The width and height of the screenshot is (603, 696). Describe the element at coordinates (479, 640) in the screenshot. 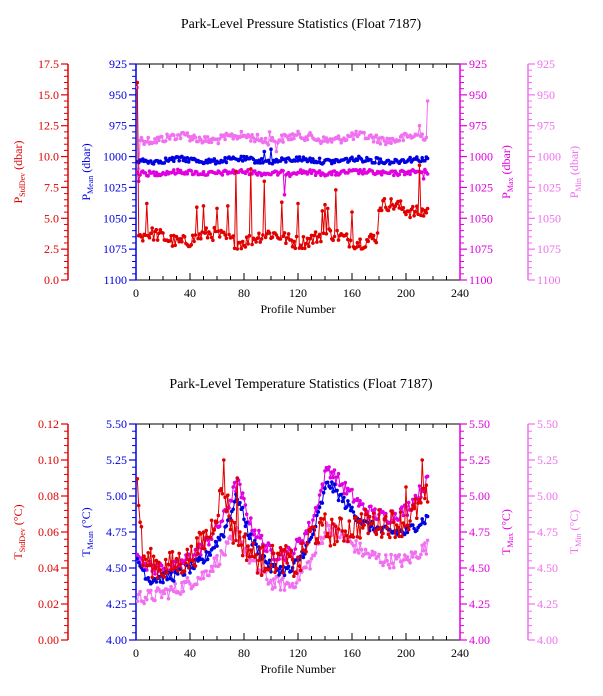

I see `max-tick-label: 4.00` at that location.